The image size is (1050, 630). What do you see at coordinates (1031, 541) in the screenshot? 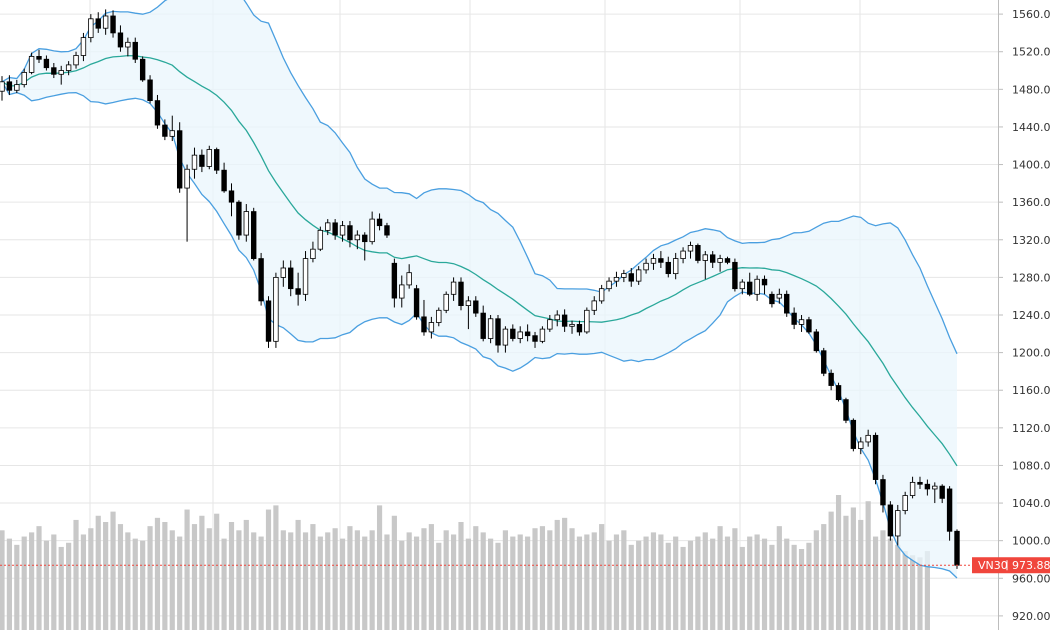
I see `y-tick-label: 1000.00` at bounding box center [1031, 541].